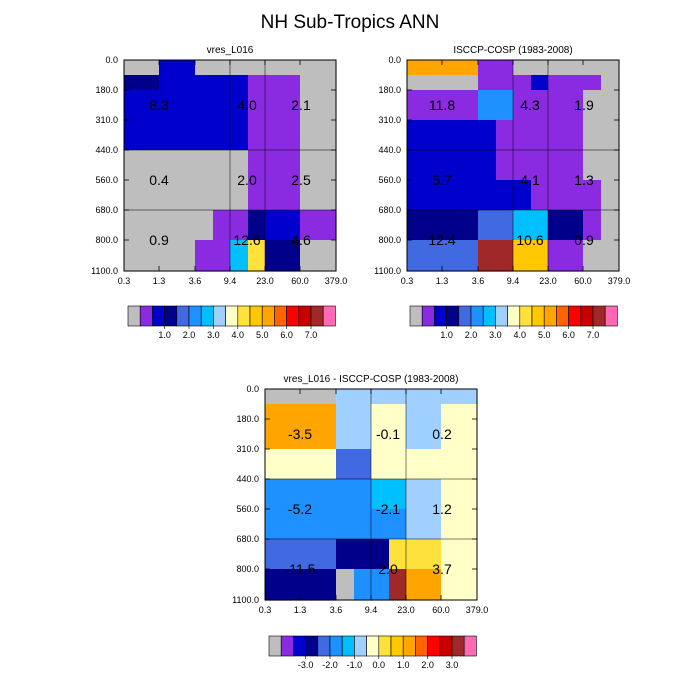 The width and height of the screenshot is (700, 700). What do you see at coordinates (403, 665) in the screenshot?
I see `colorbar-label: 1.0` at bounding box center [403, 665].